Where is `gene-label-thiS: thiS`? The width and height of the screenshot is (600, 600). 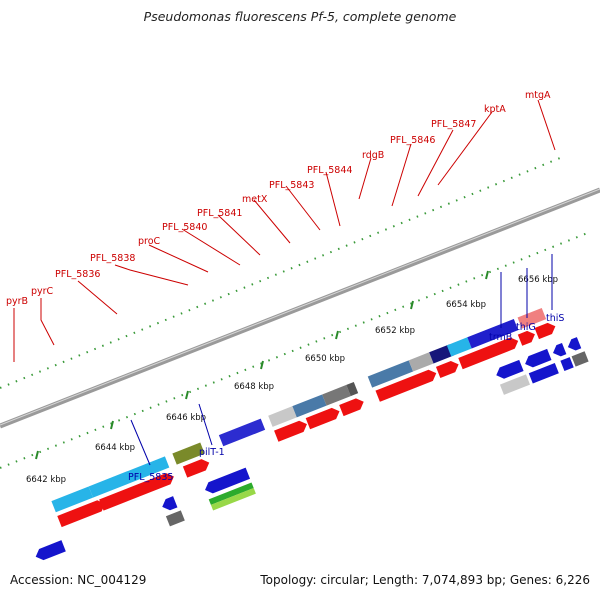
gene-label-thiS: thiS is located at coordinates (555, 318).